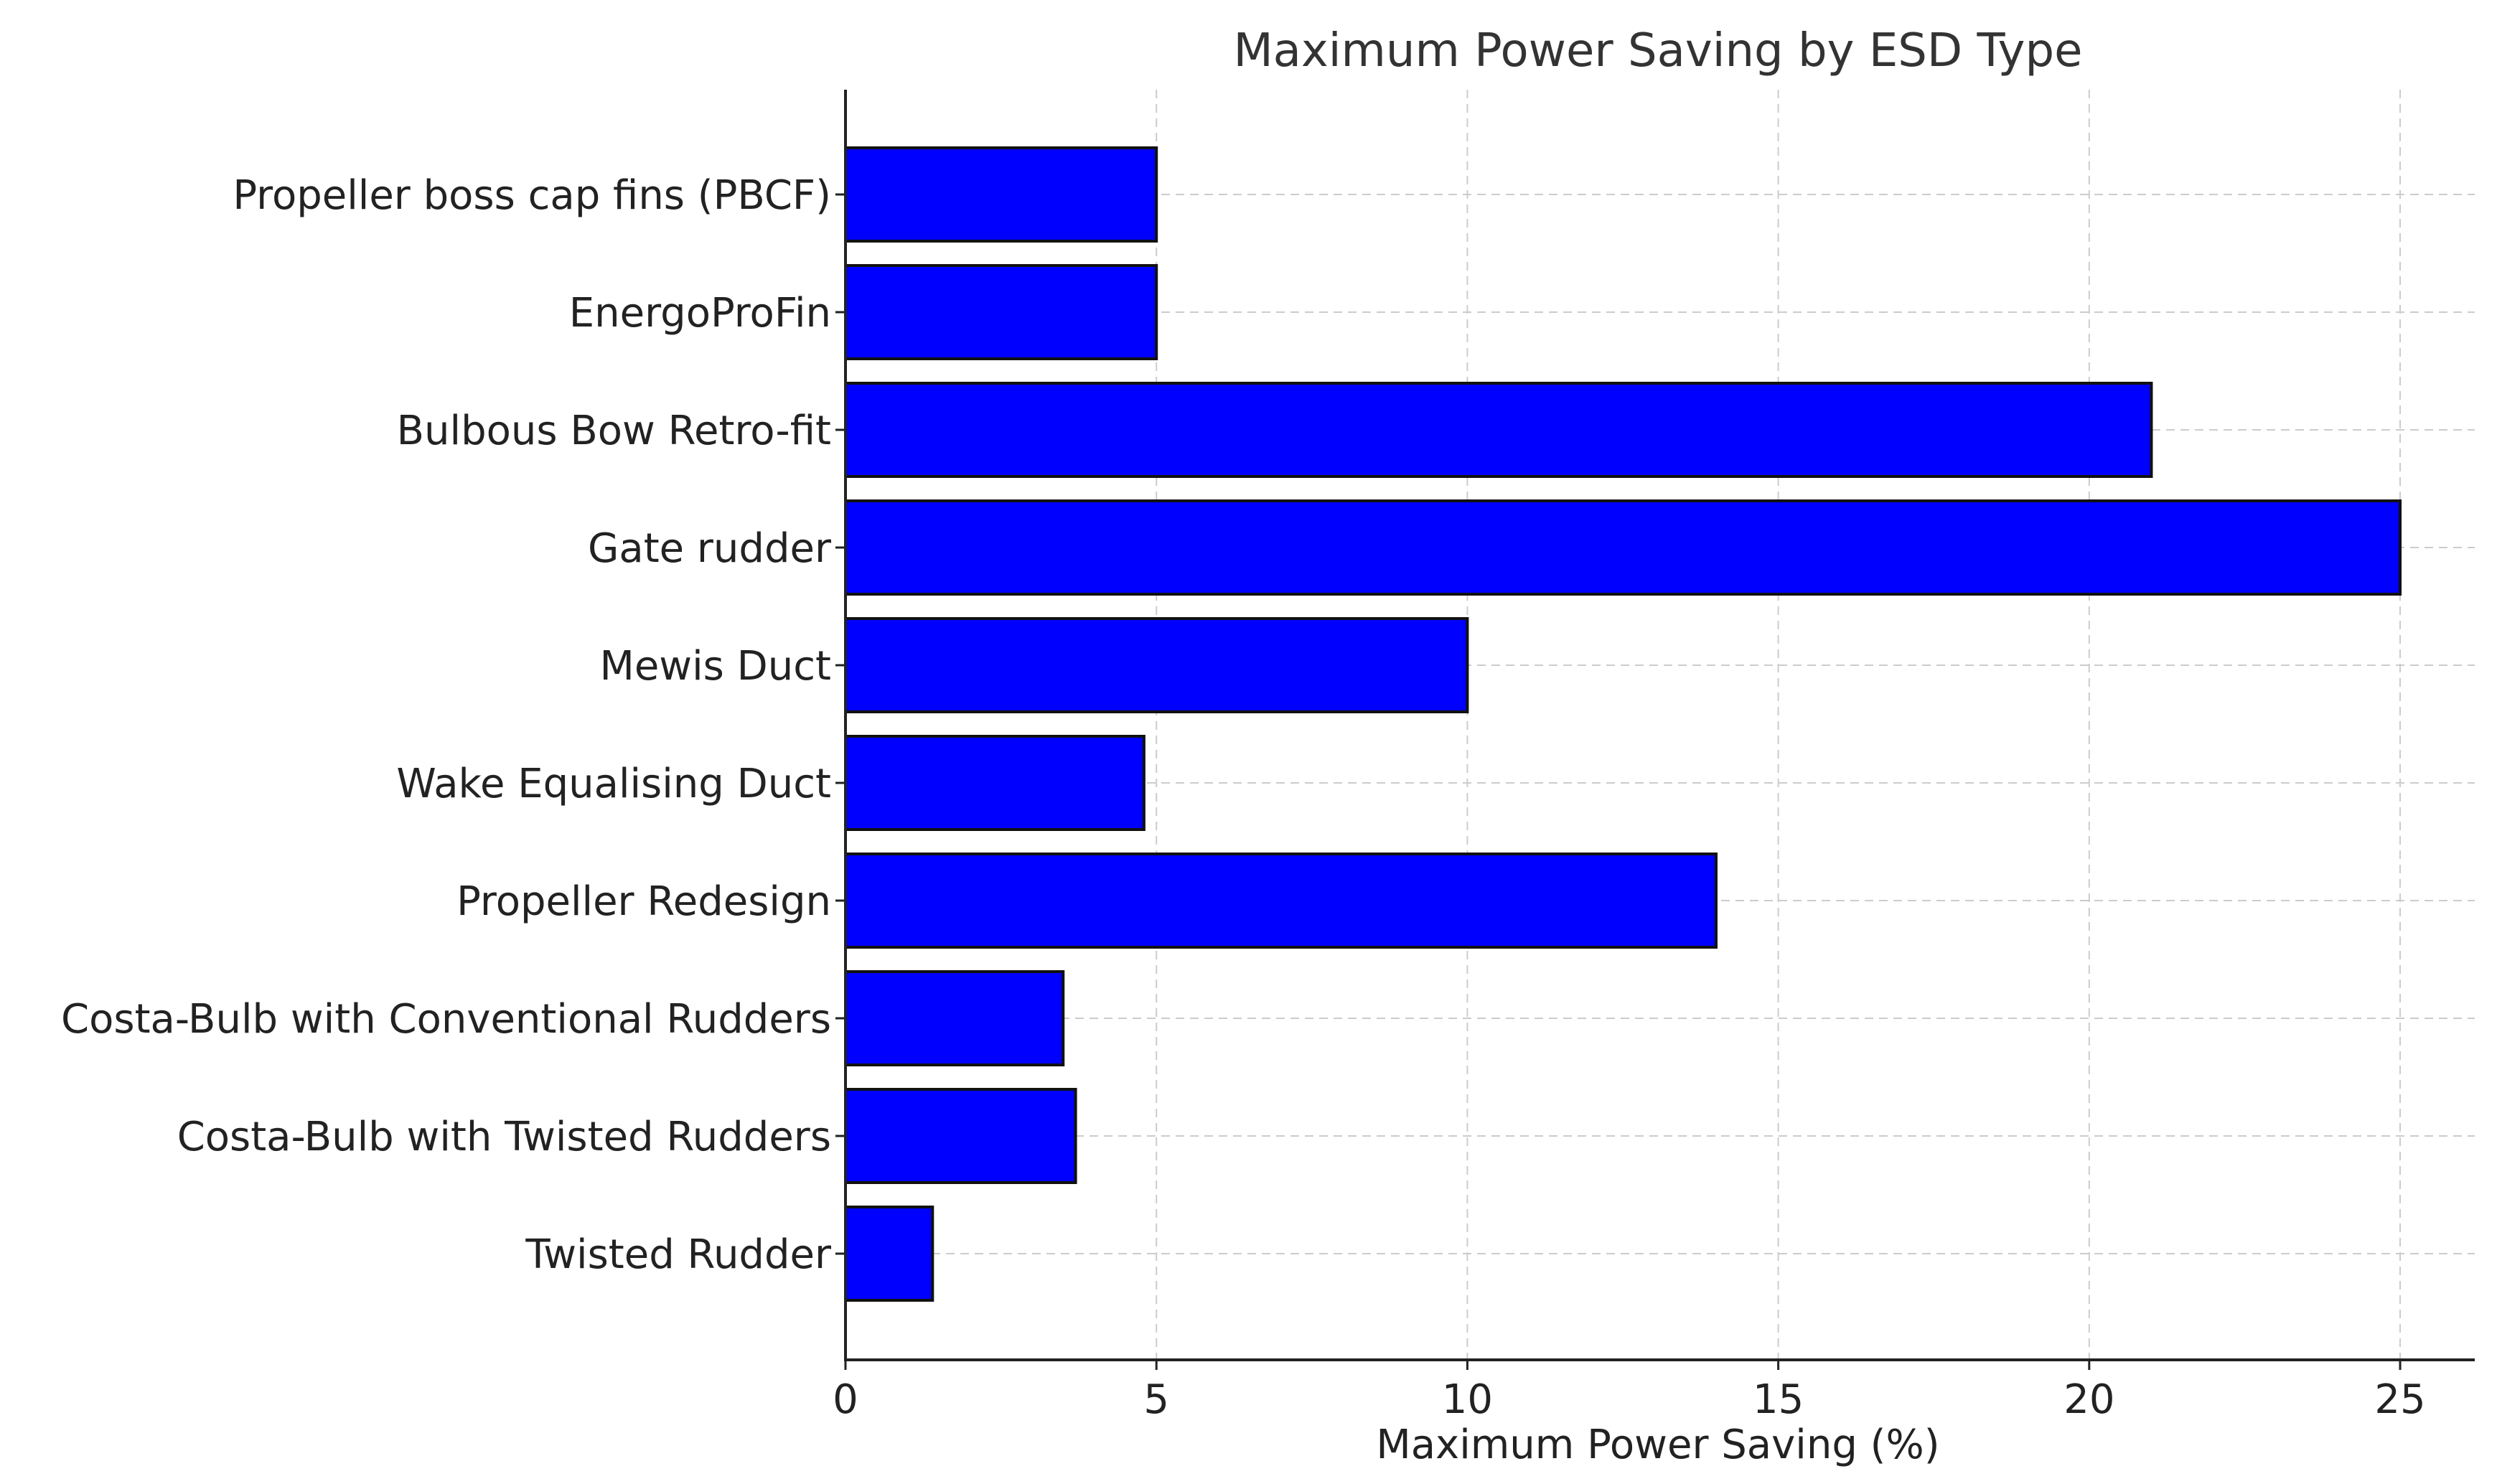 This screenshot has width=2497, height=1484. What do you see at coordinates (613, 784) in the screenshot?
I see `category-label-5: Wake Equalising Duct` at bounding box center [613, 784].